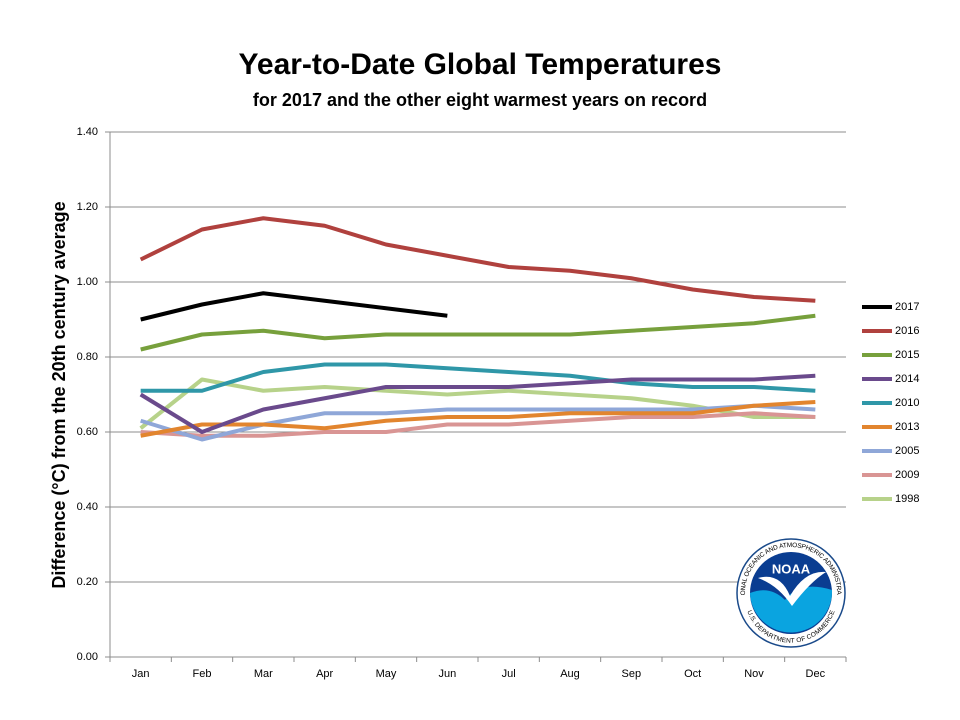 Image resolution: width=960 pixels, height=720 pixels. Describe the element at coordinates (263, 674) in the screenshot. I see `x-tick-label: Mar` at that location.